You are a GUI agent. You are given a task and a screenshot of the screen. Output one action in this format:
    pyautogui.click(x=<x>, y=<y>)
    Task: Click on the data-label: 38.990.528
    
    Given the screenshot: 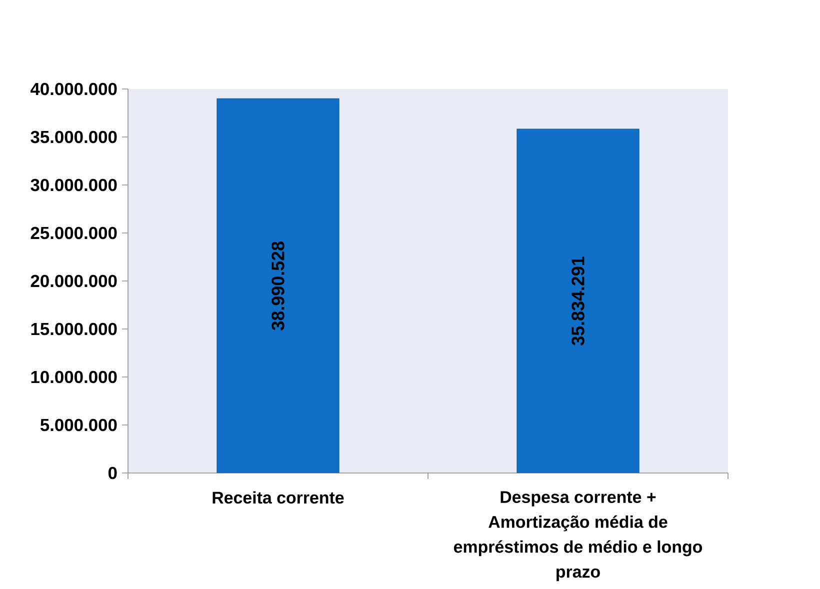 What is the action you would take?
    pyautogui.click(x=278, y=286)
    